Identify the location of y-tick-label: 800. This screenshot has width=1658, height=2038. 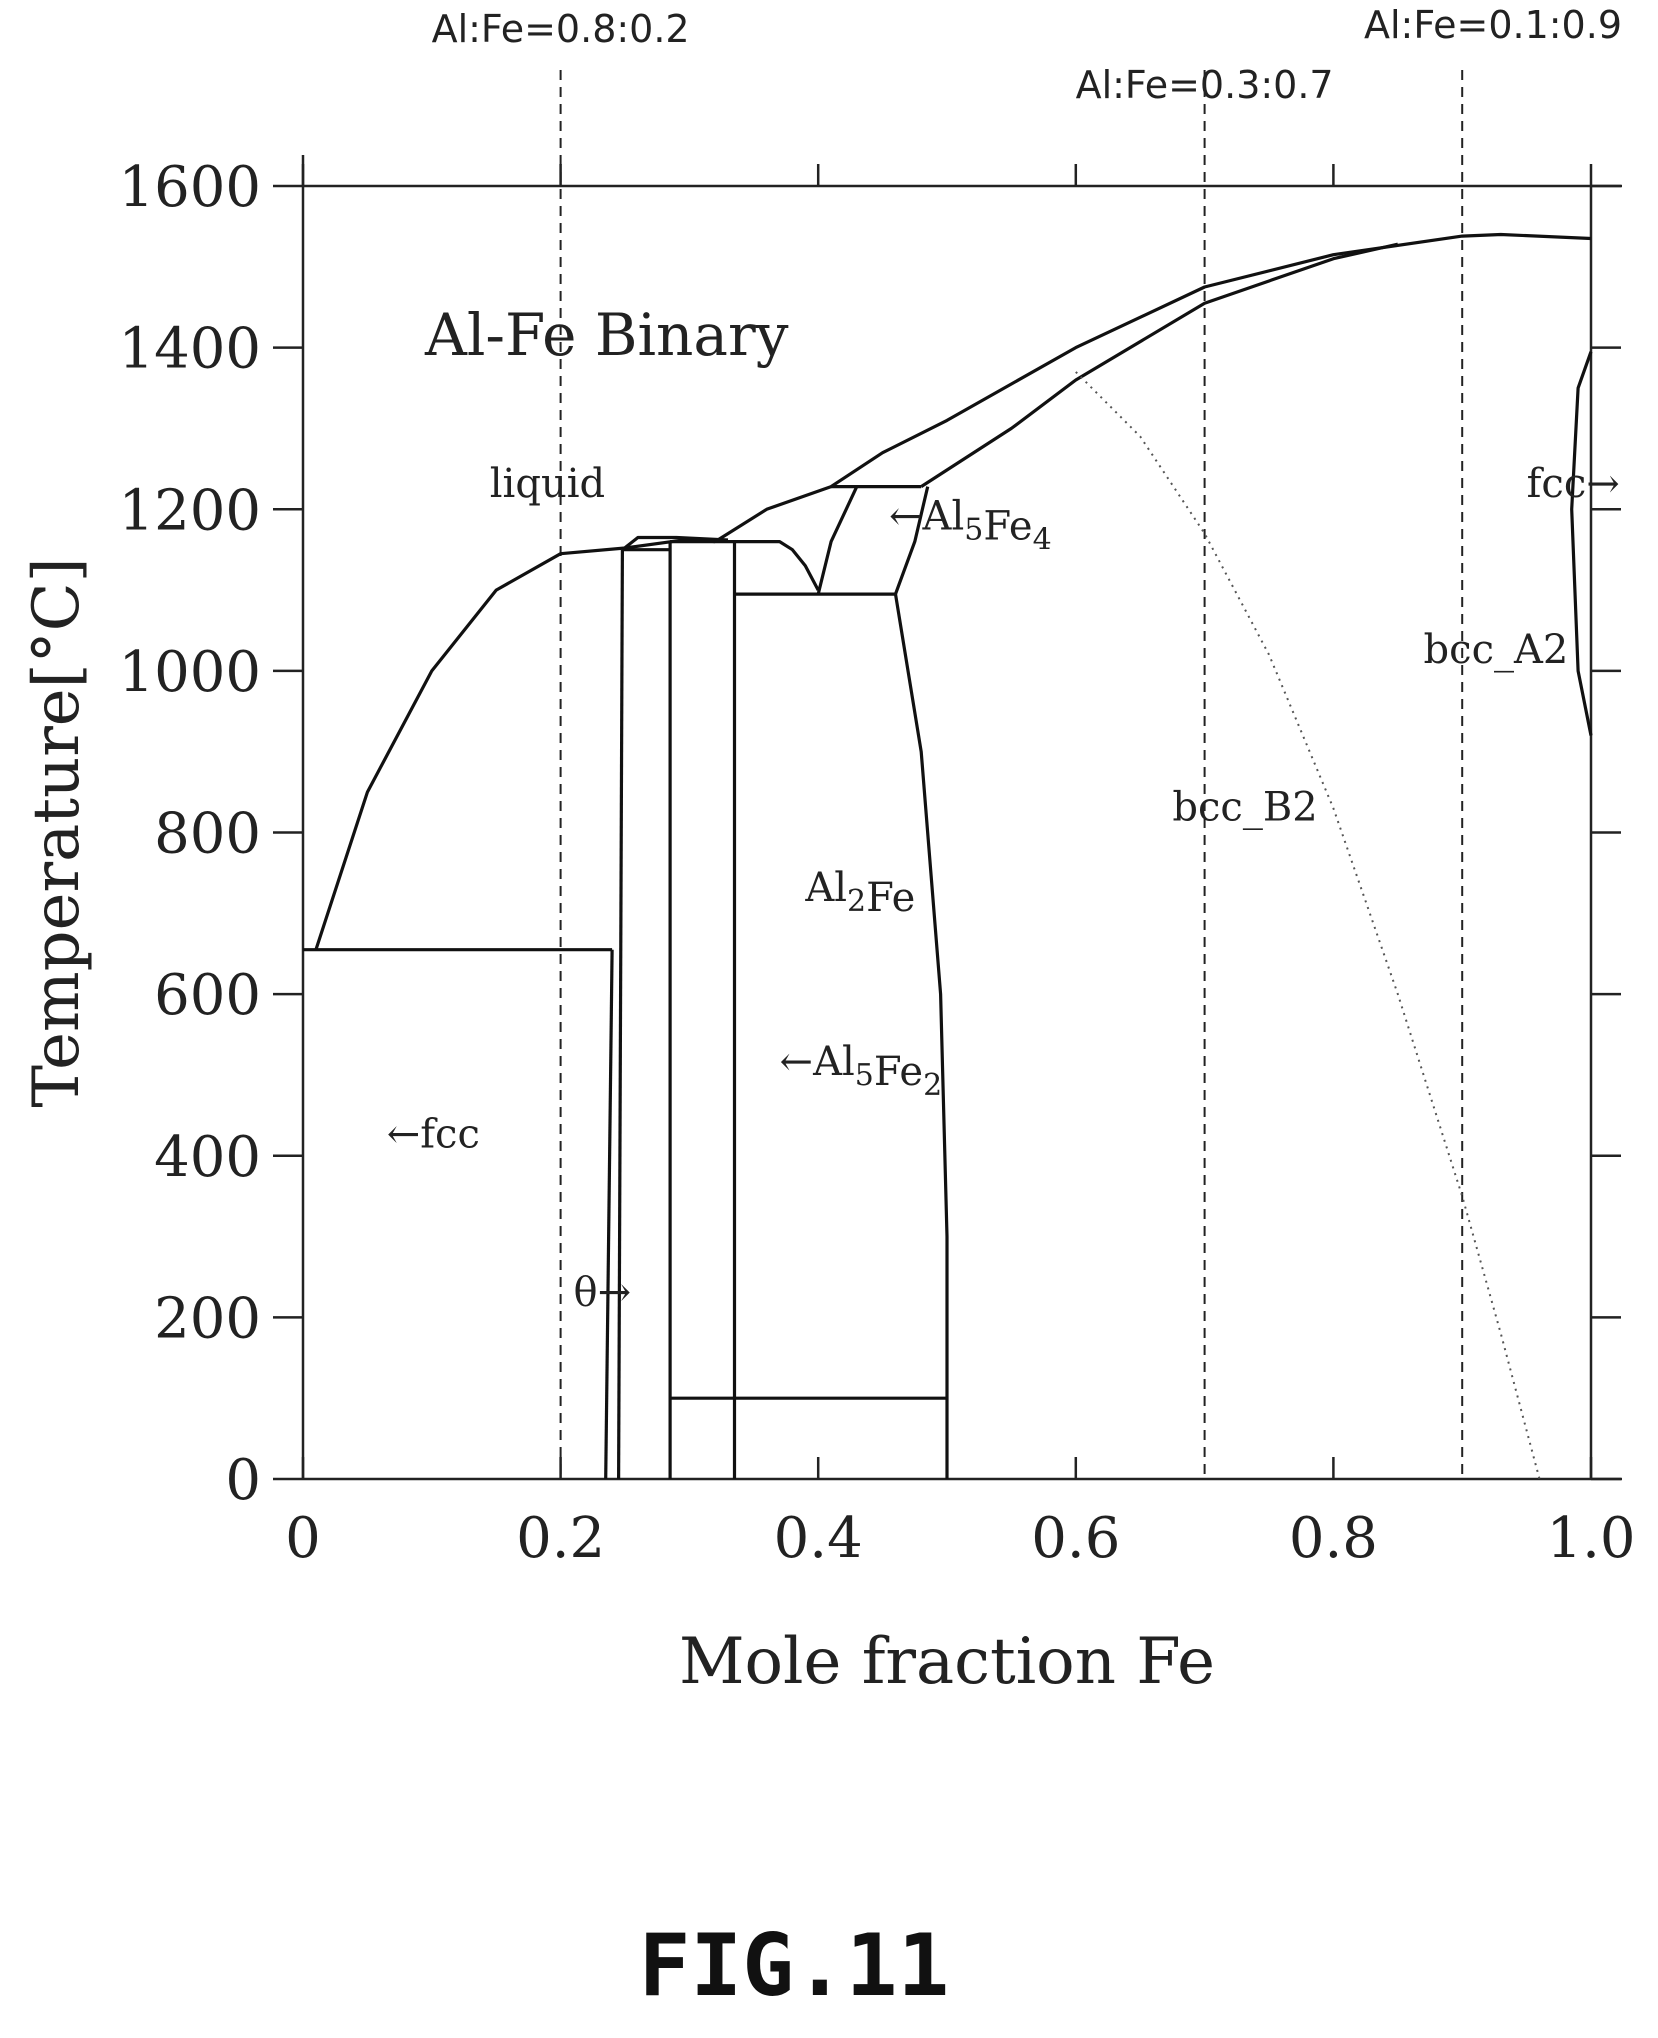
(207, 834).